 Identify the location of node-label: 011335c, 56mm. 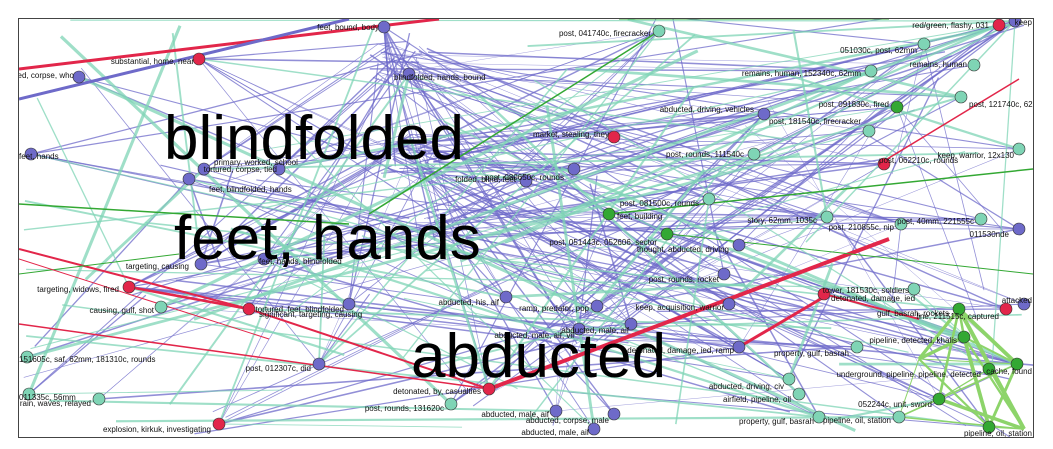
(47, 397).